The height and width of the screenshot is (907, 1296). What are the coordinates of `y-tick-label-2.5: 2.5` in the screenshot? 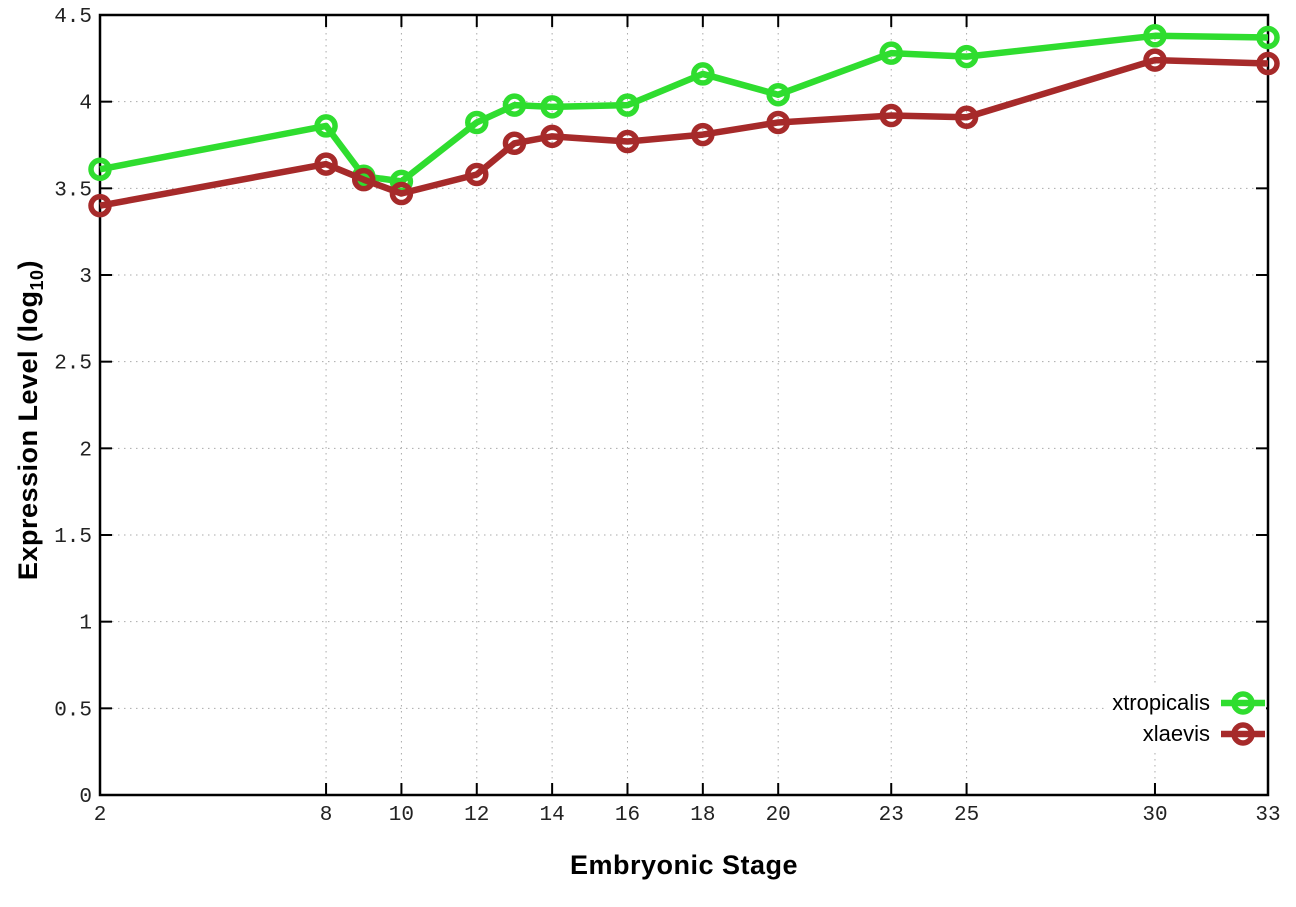 It's located at (73, 364).